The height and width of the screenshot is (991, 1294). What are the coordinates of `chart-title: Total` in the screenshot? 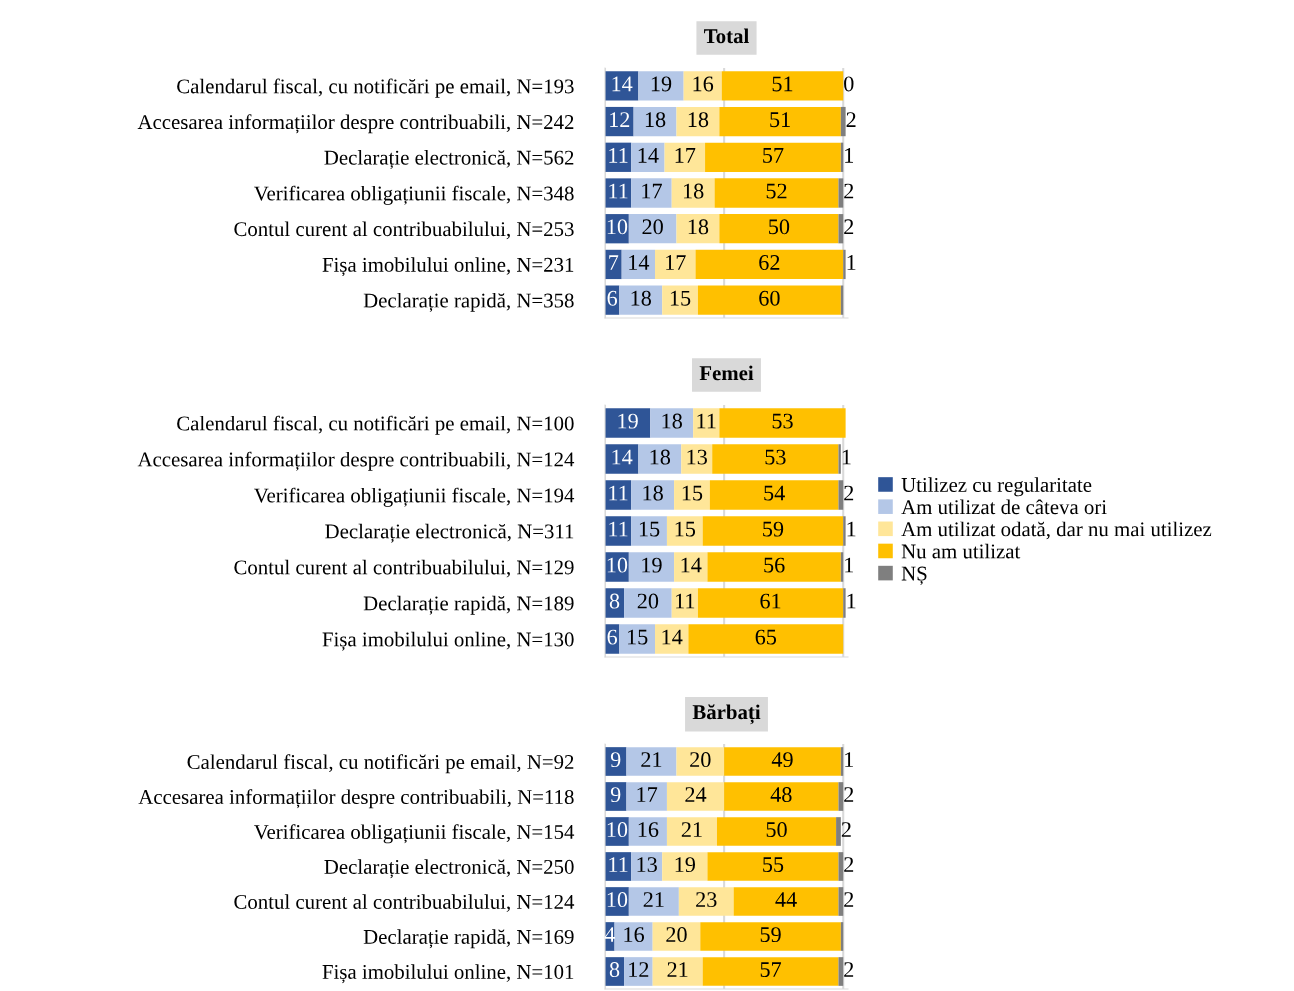 It's located at (726, 36).